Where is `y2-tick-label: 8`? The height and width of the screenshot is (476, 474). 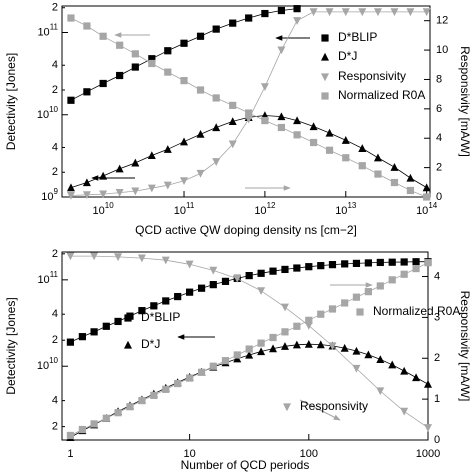
y2-tick-label: 8 is located at coordinates (439, 79).